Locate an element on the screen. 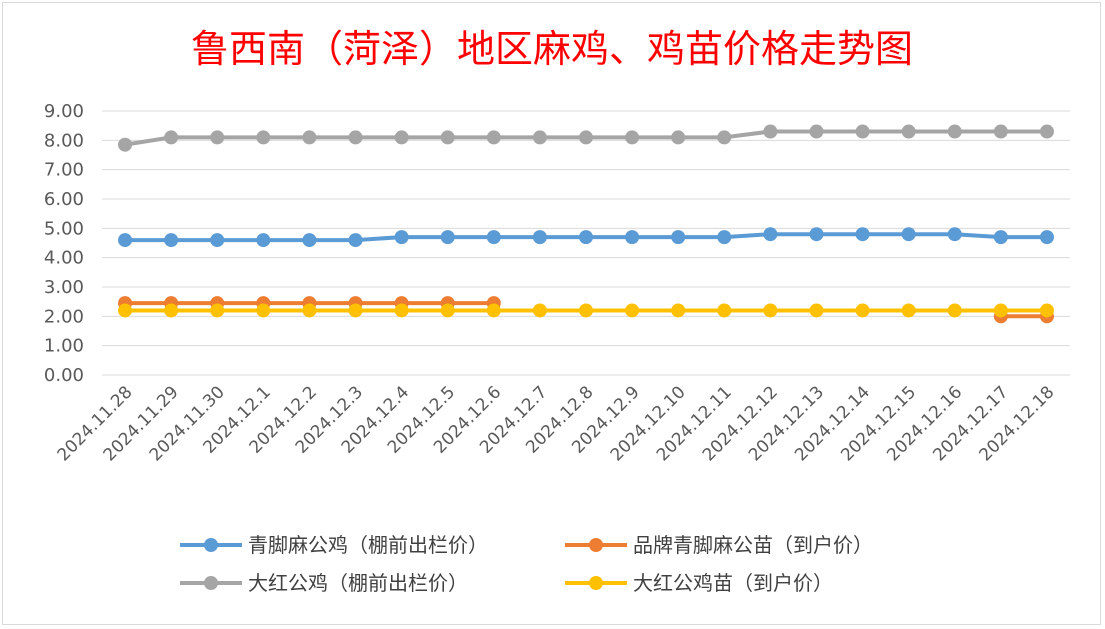 This screenshot has height=629, width=1105. y-tick-label: 3.00 is located at coordinates (64, 287).